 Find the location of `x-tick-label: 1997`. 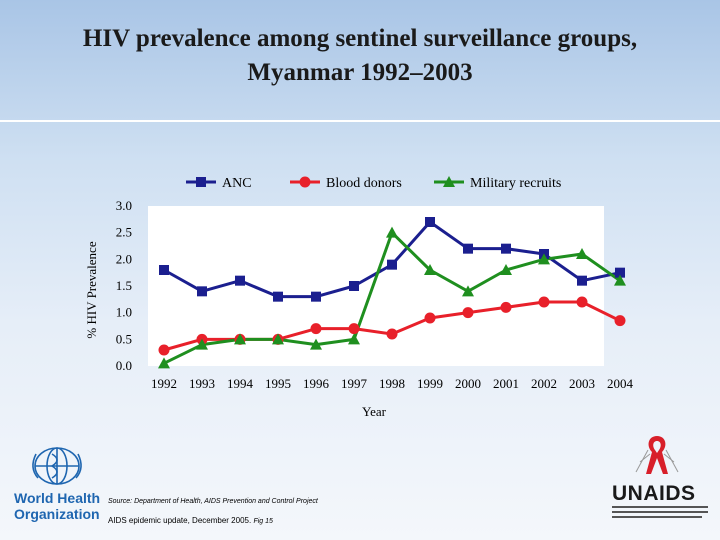

x-tick-label: 1997 is located at coordinates (354, 383).